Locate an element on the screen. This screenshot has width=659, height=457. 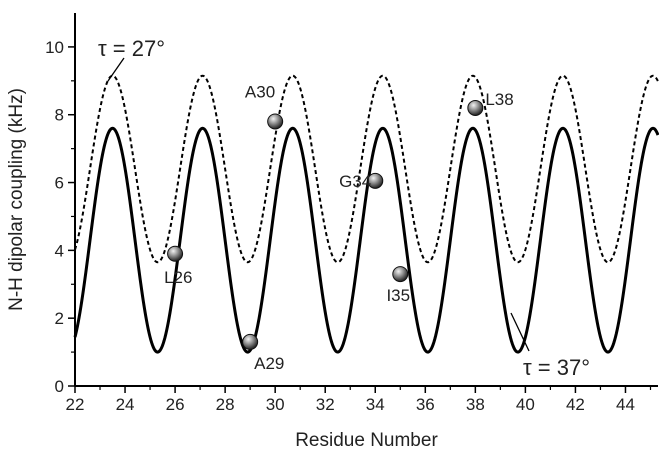
tau-27-leader-line is located at coordinates (116, 69).